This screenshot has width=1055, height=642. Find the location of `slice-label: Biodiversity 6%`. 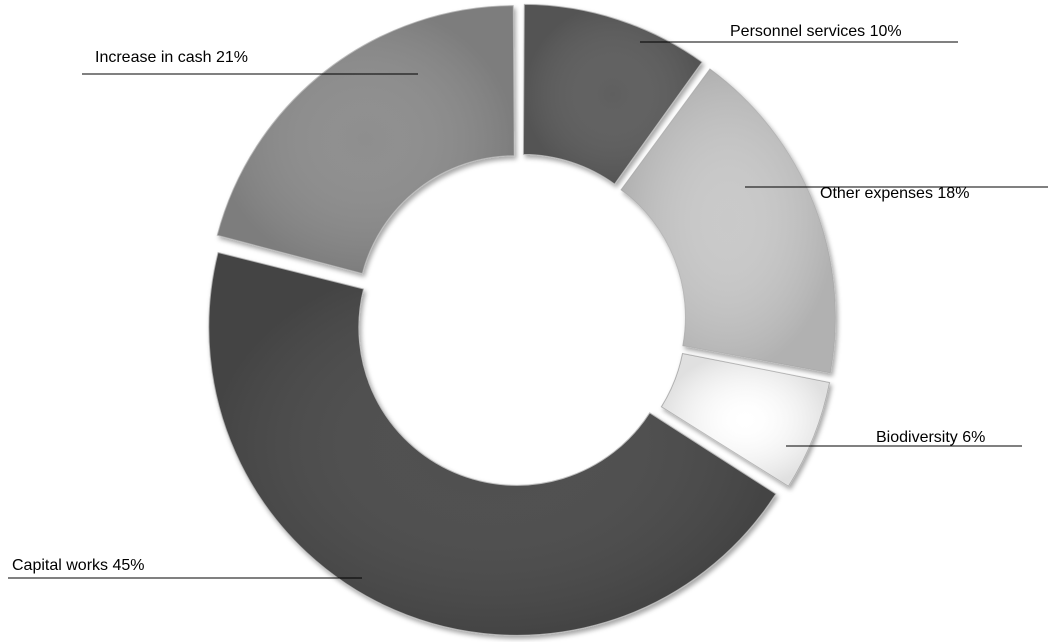

slice-label: Biodiversity 6% is located at coordinates (930, 437).